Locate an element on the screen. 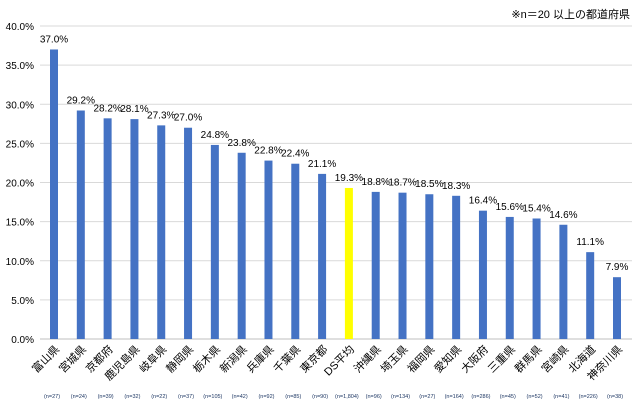 This screenshot has height=404, width=642. data-label: 18.5% is located at coordinates (429, 184).